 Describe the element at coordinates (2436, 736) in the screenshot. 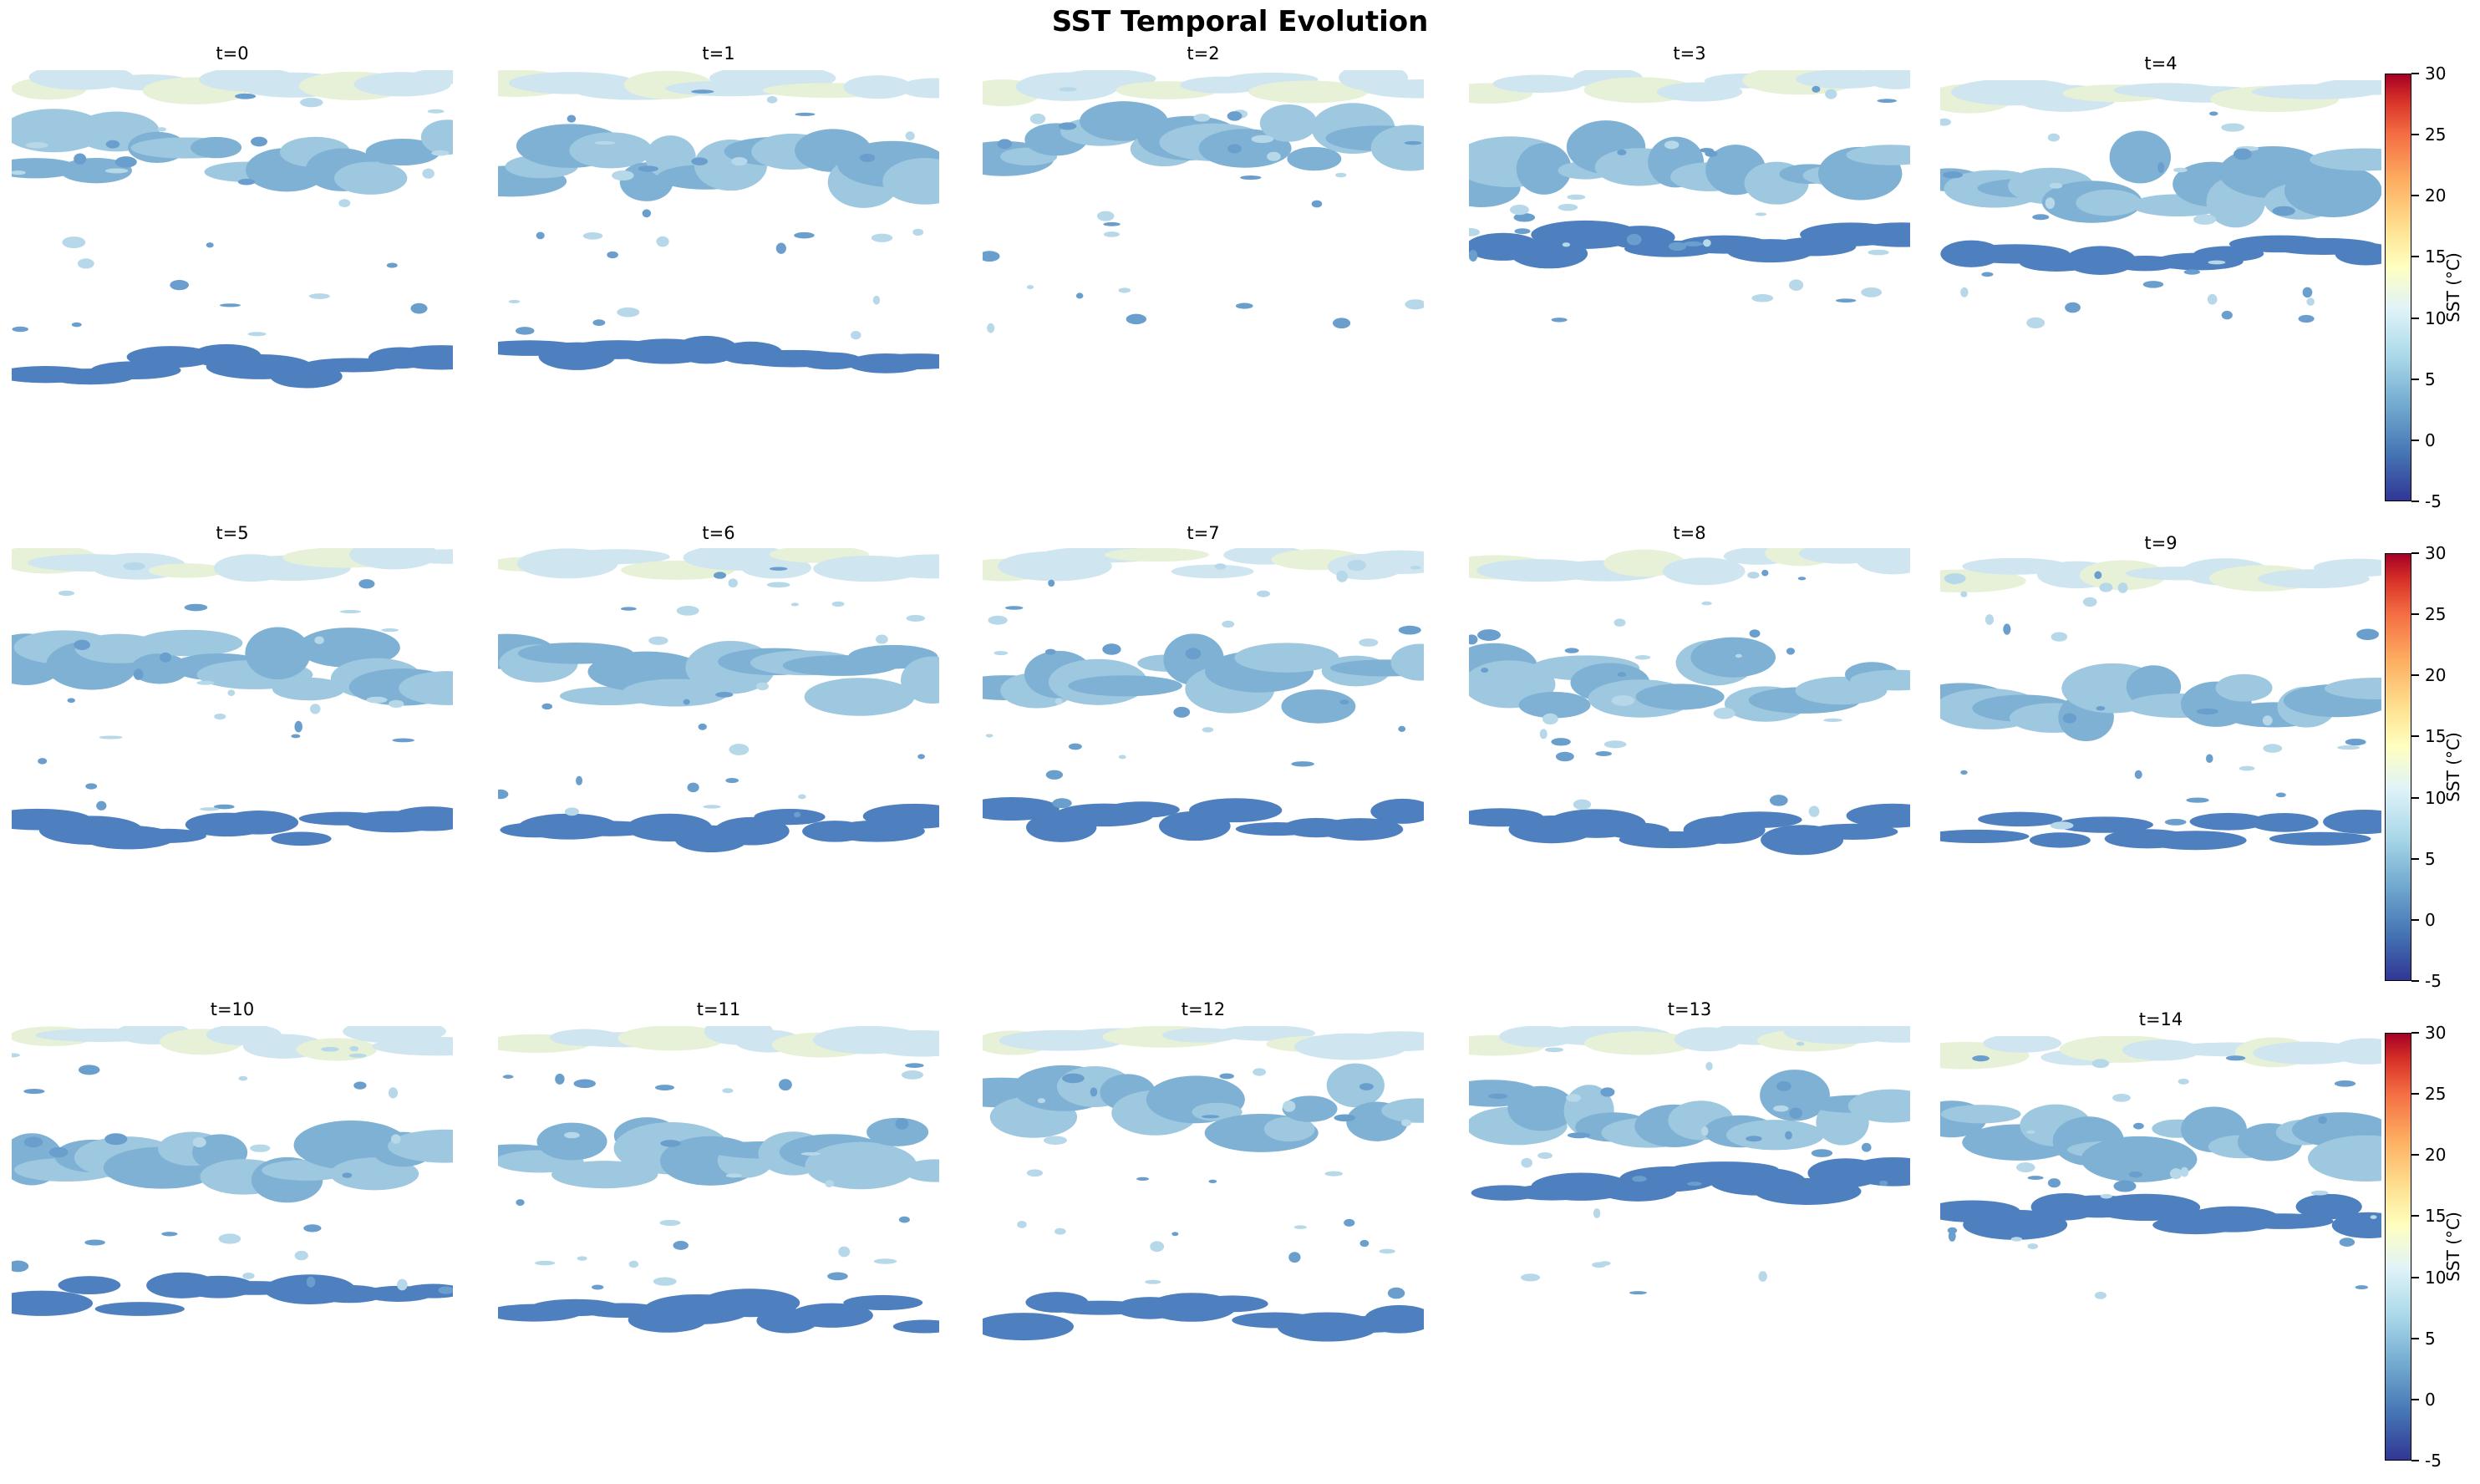

I see `tick-label: 15` at that location.